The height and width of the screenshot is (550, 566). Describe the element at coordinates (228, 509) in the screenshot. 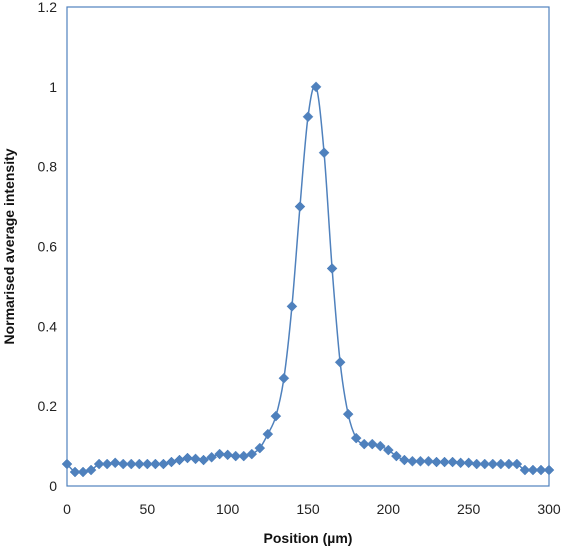

I see `x-tick-label: 100` at that location.